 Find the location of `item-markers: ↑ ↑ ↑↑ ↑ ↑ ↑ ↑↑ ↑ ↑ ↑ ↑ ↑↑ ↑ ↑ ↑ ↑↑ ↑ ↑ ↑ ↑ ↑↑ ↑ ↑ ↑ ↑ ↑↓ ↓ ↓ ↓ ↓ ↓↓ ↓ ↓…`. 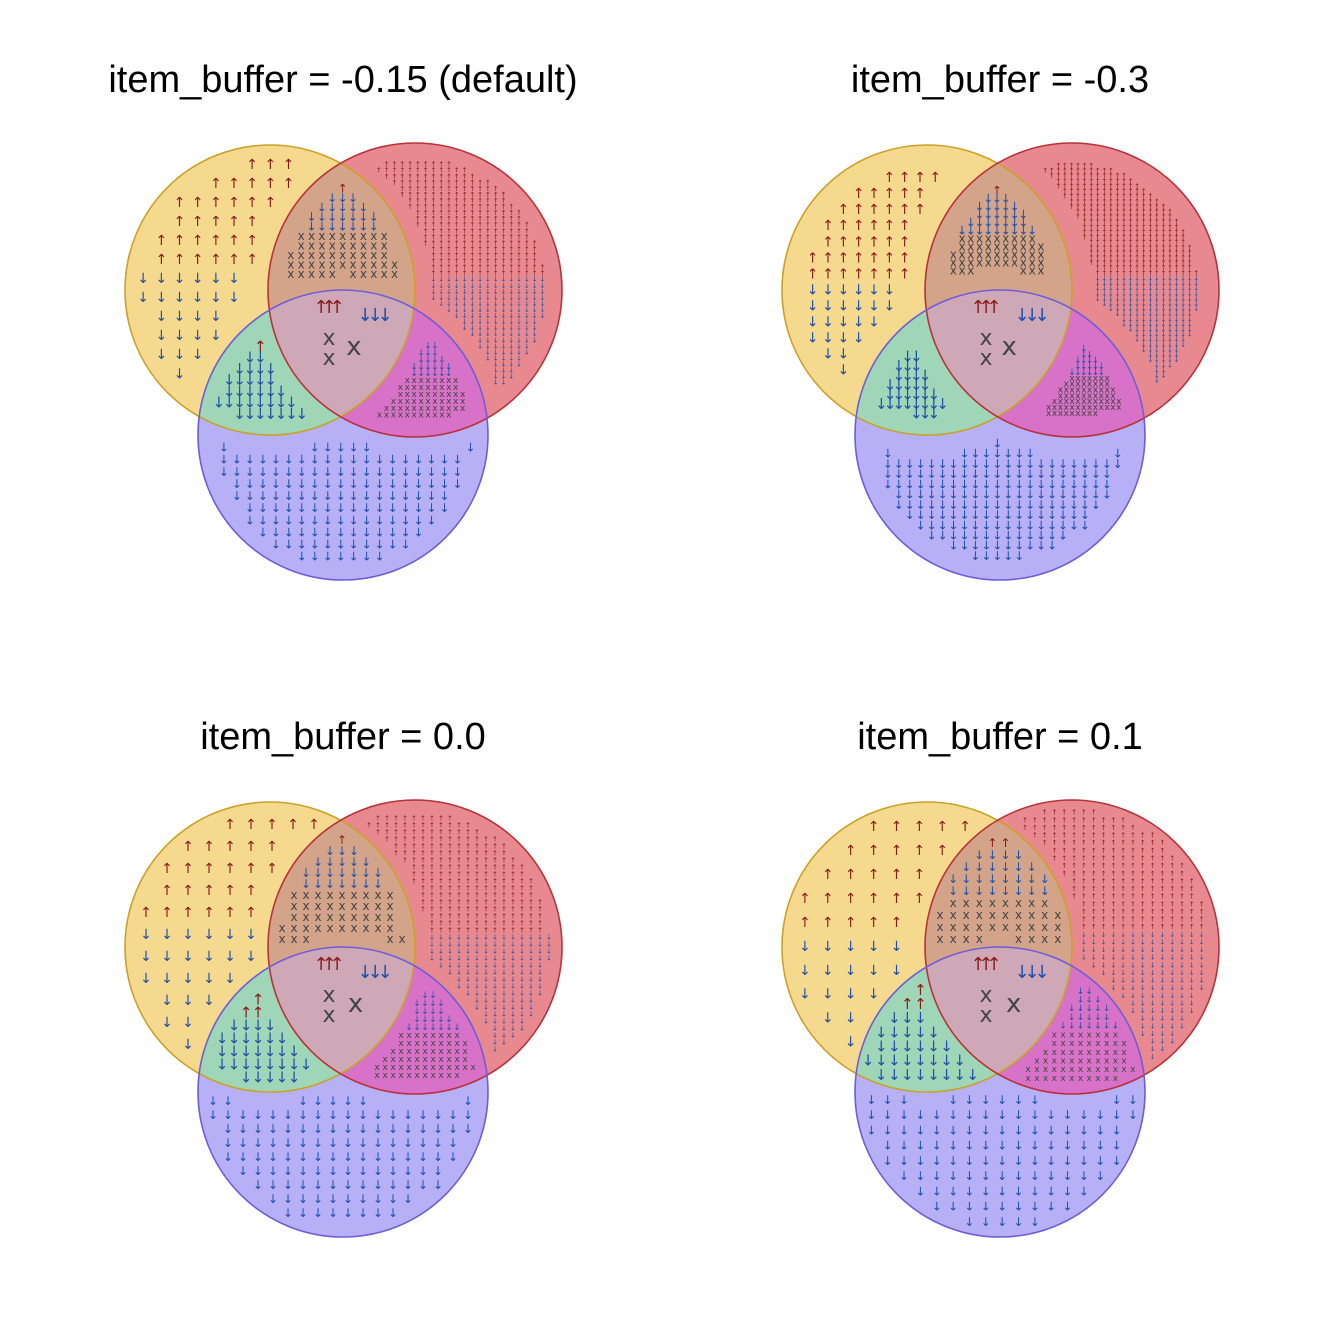

item-markers: ↑ ↑ ↑↑ ↑ ↑ ↑ ↑↑ ↑ ↑ ↑ ↑ ↑↑ ↑ ↑ ↑ ↑↑ ↑ ↑ ↑ ↑ ↑↑ ↑ ↑ ↑ ↑ ↑↓ ↓ ↓ ↓ ↓ ↓↓ ↓ ↓… is located at coordinates (341, 360).